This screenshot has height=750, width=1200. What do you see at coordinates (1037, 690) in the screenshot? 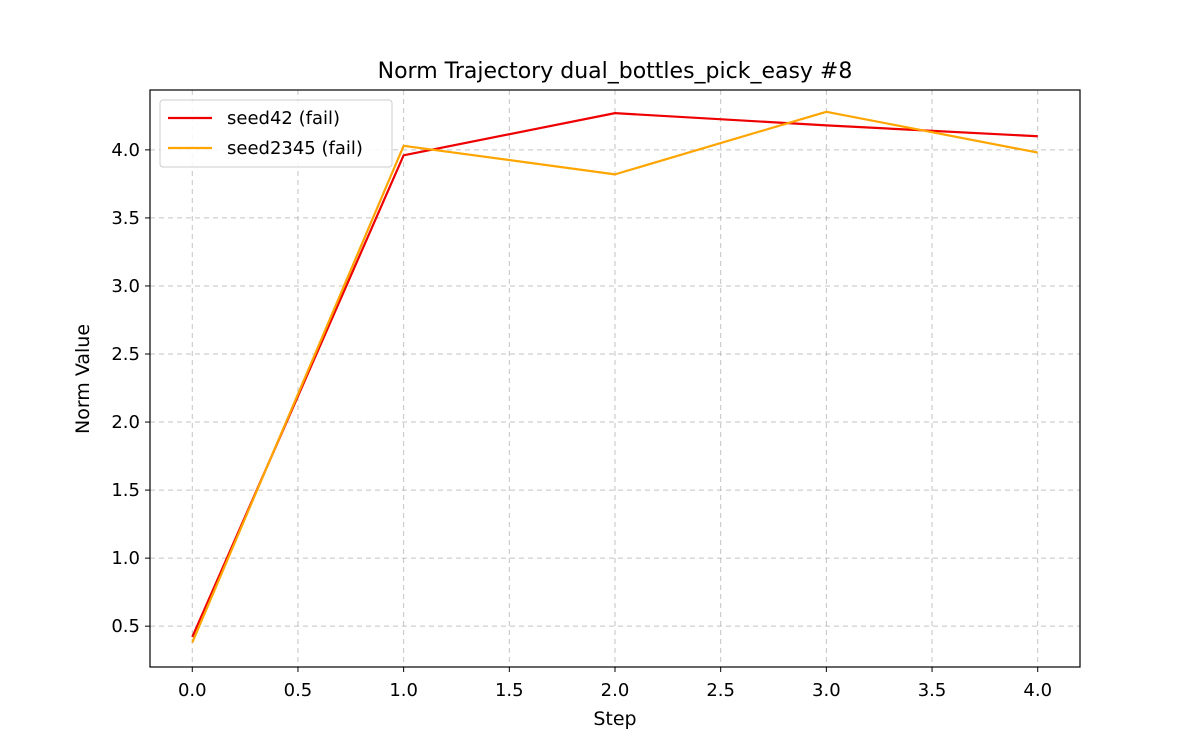
I see `x-tick-label: 4.0` at bounding box center [1037, 690].